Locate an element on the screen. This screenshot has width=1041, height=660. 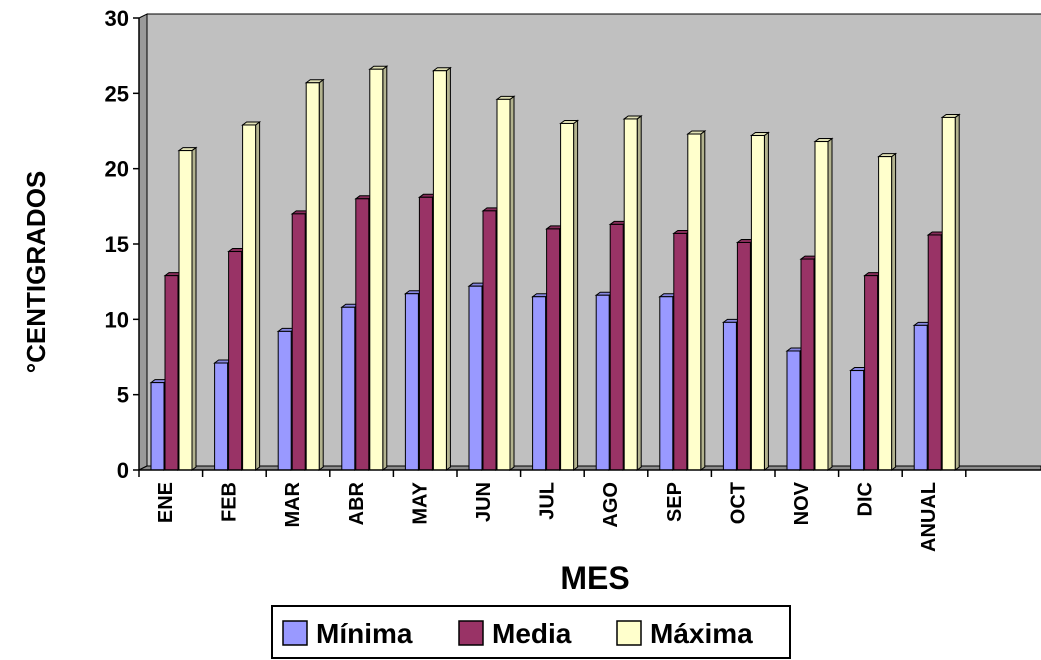
legend-label: Media is located at coordinates (532, 633).